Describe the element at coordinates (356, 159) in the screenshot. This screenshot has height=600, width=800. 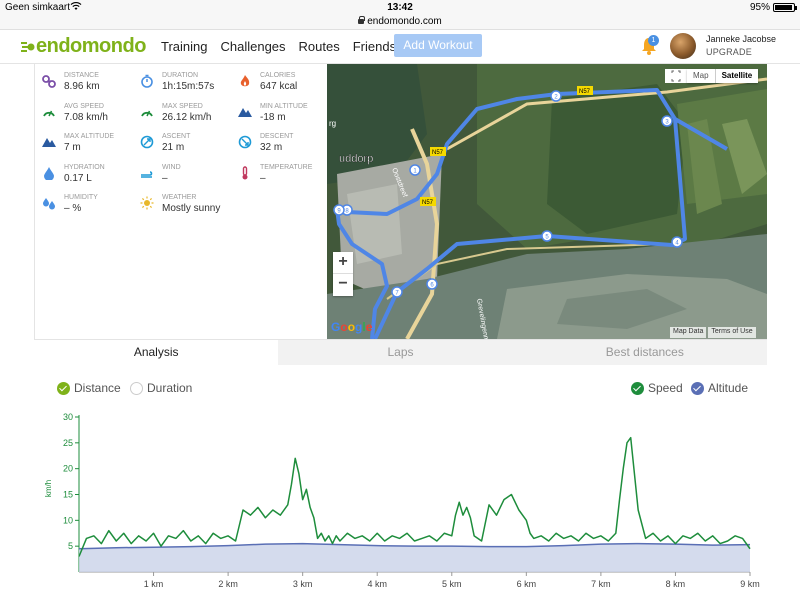
I see `place-label-ouddorp: uddorp` at that location.